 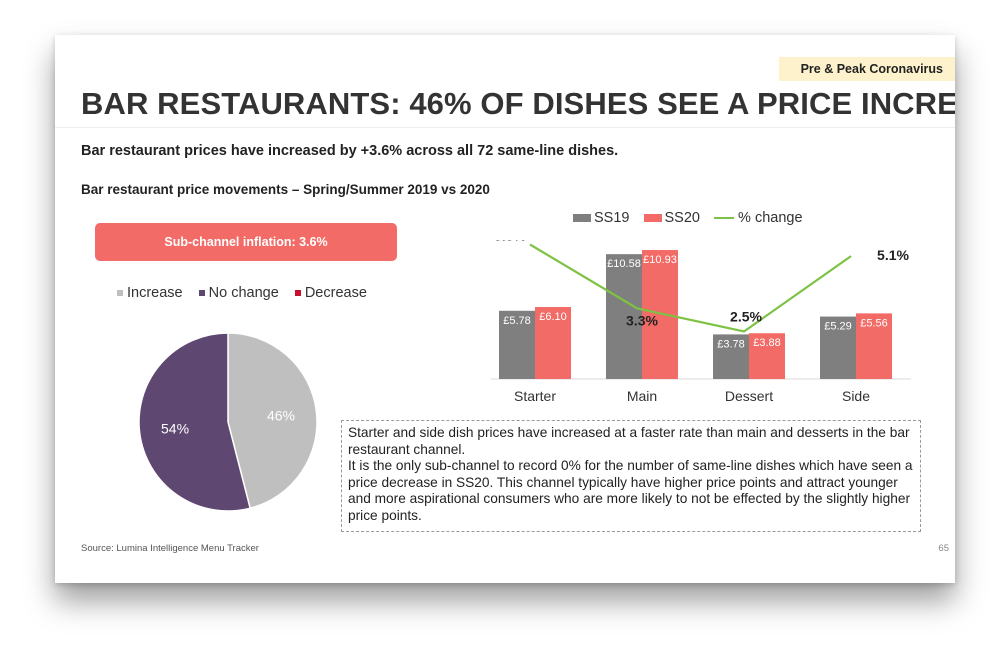 I want to click on pie-slice-increase, so click(x=272, y=421).